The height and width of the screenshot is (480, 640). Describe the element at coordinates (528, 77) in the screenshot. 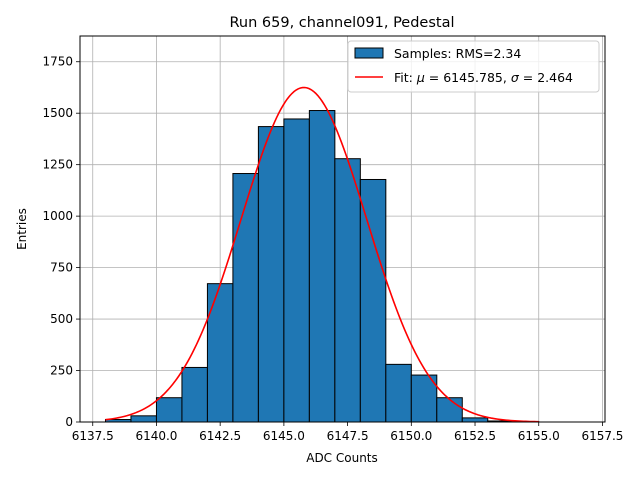

I see `legend-fit-sigma-eq: =` at that location.